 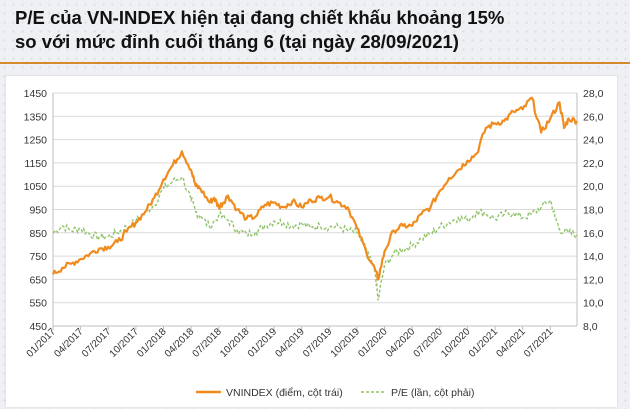 What do you see at coordinates (593, 257) in the screenshot?
I see `y-right-tick-label: 14,0` at bounding box center [593, 257].